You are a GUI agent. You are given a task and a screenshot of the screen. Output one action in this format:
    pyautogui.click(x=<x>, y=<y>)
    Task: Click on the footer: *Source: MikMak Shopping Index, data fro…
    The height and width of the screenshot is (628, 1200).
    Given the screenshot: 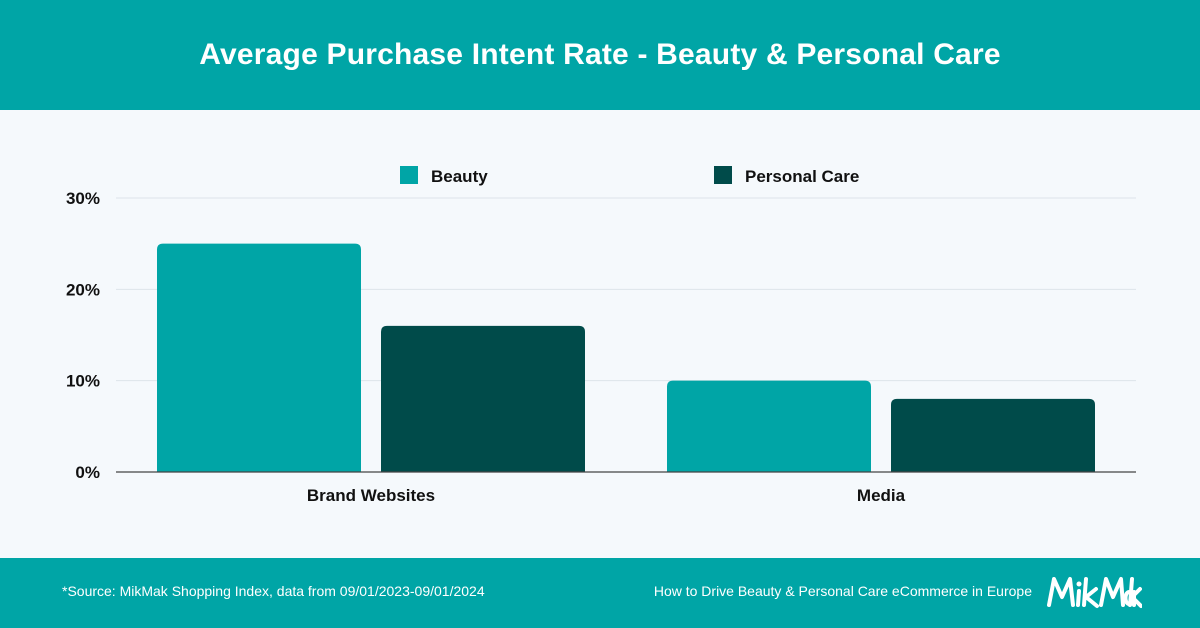 What is the action you would take?
    pyautogui.click(x=600, y=593)
    